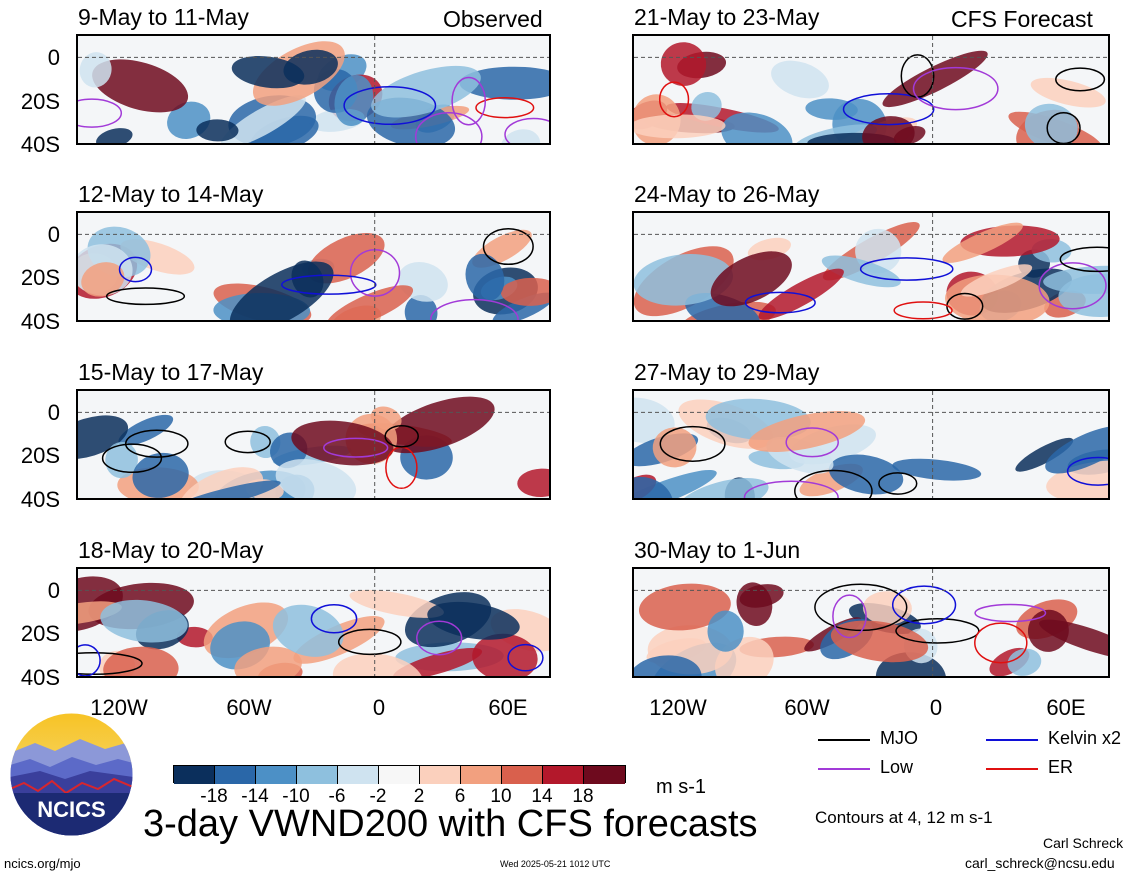 The height and width of the screenshot is (878, 1135). I want to click on site-link: ncics.org/mjo, so click(42, 863).